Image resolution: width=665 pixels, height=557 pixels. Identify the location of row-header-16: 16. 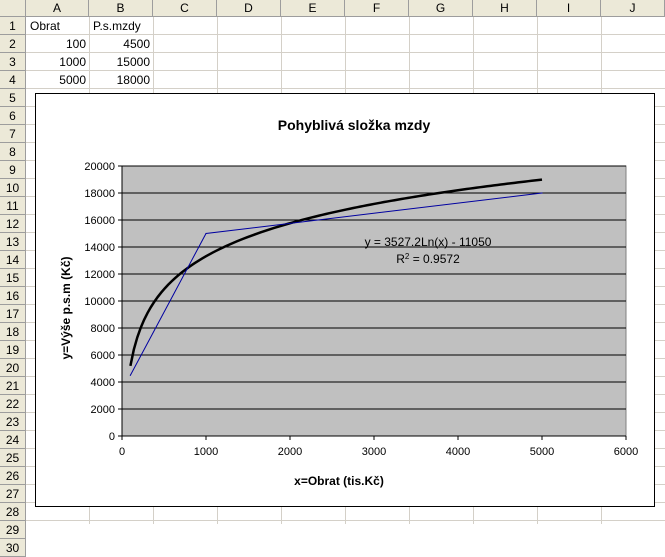
(13, 296).